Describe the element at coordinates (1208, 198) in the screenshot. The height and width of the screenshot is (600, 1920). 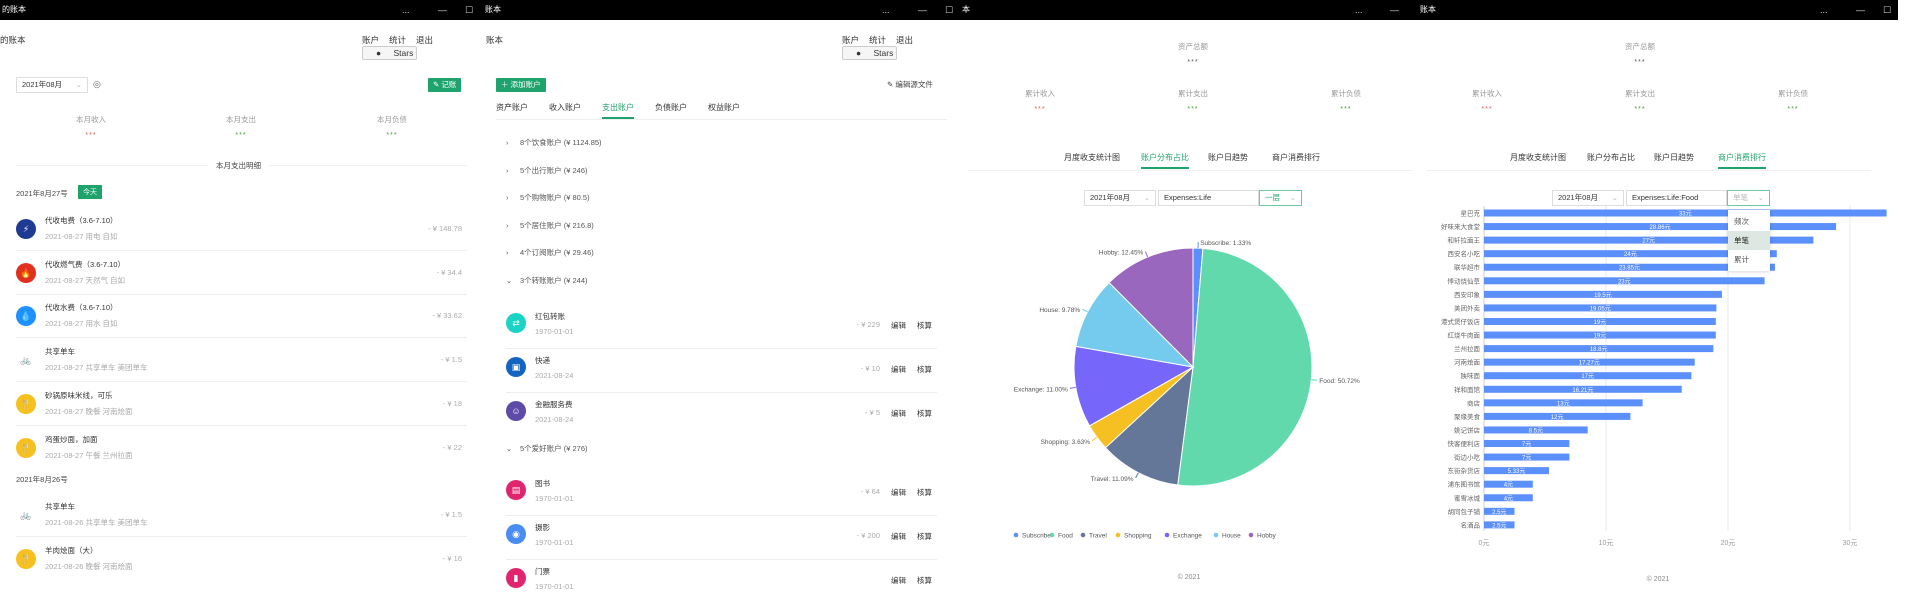
I see `account-input: Expenses:Life` at that location.